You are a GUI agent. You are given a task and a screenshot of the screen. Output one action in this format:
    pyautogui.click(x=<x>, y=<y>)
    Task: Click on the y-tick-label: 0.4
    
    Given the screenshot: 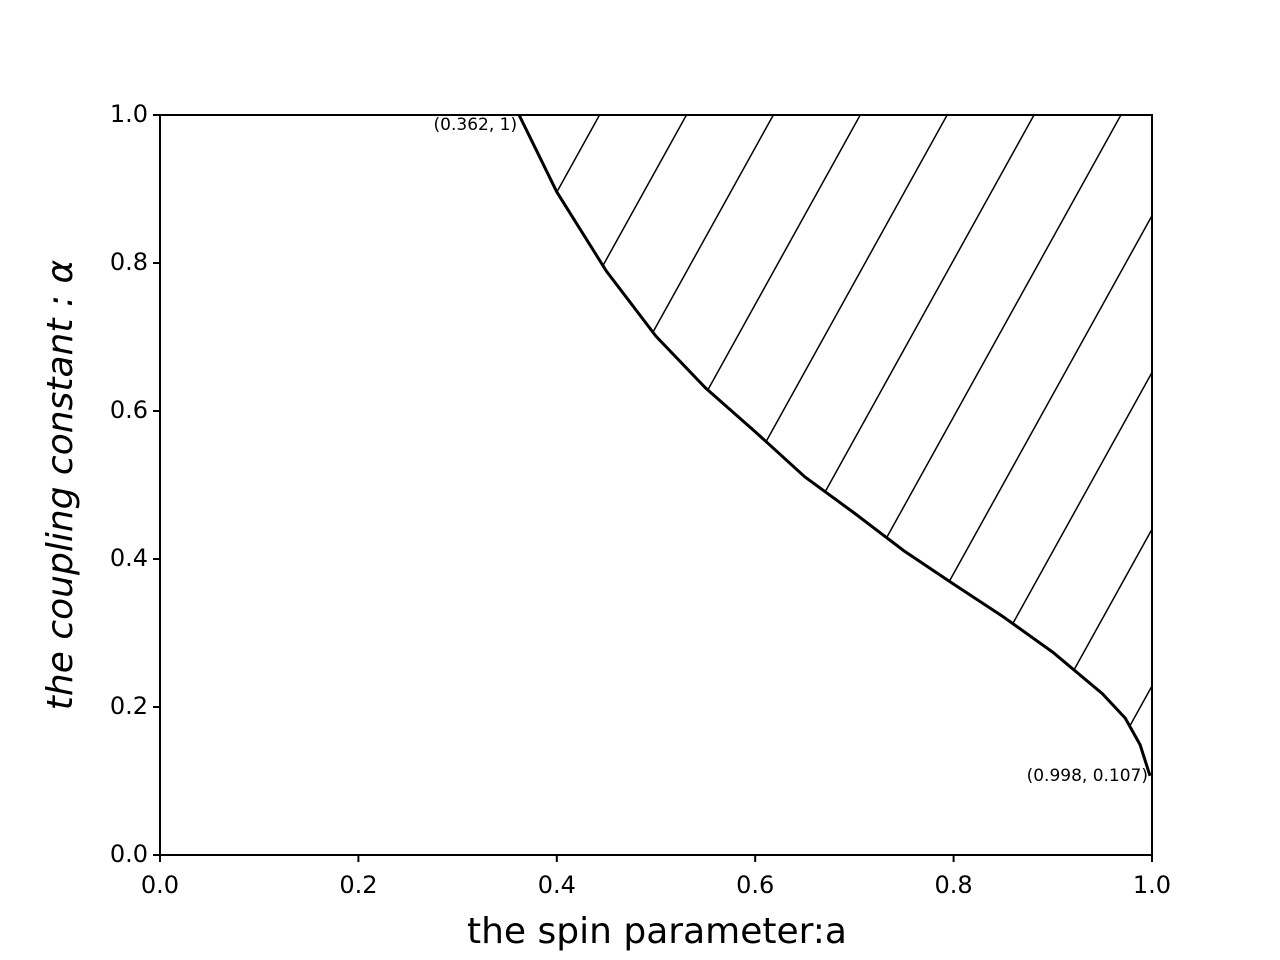 What is the action you would take?
    pyautogui.click(x=129, y=558)
    